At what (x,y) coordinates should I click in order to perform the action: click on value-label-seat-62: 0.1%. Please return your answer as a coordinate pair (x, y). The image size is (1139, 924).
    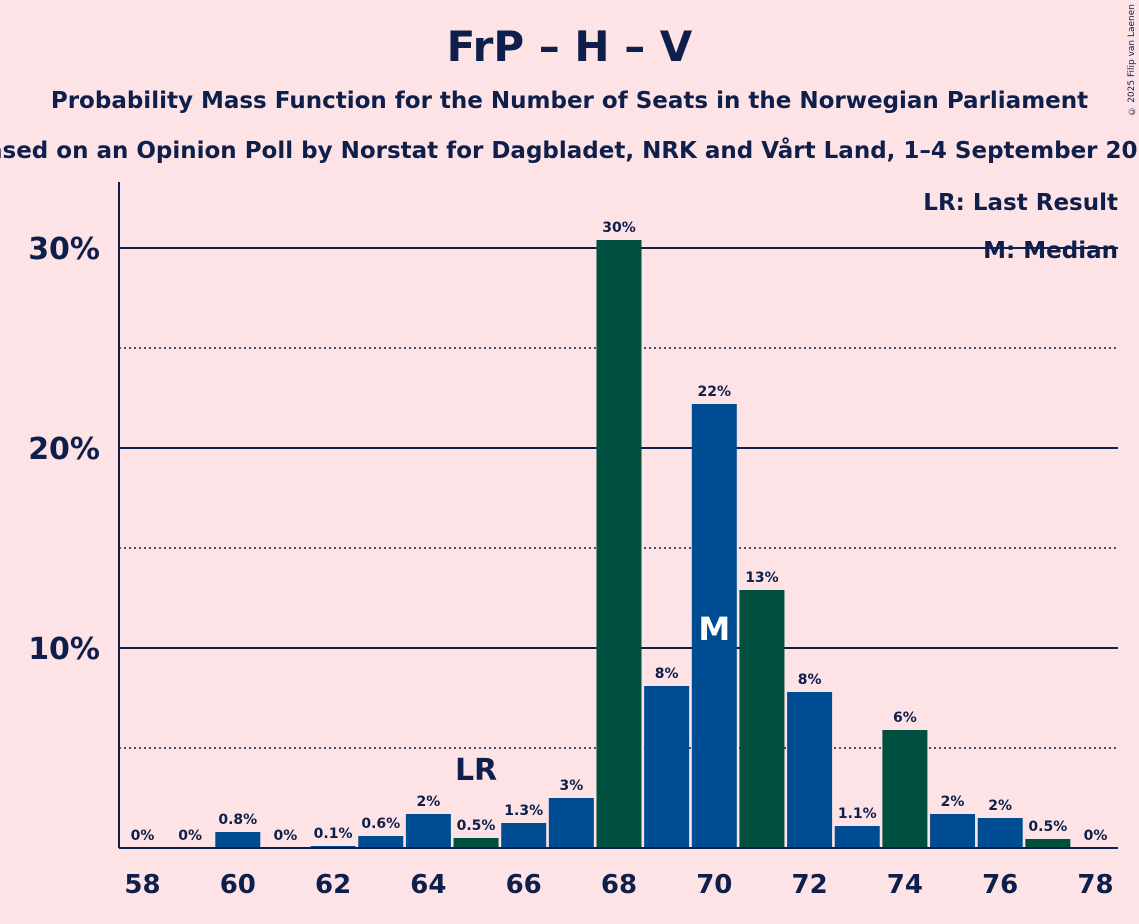
    Looking at the image, I should click on (333, 834).